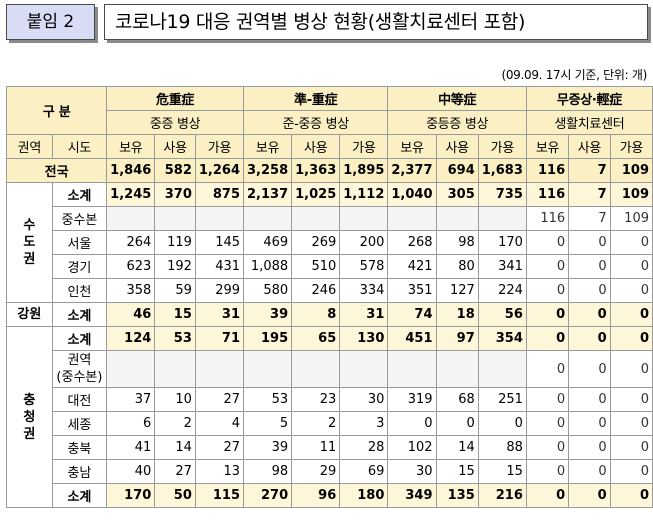 The width and height of the screenshot is (653, 527). Describe the element at coordinates (457, 266) in the screenshot. I see `value-cell: 80` at that location.